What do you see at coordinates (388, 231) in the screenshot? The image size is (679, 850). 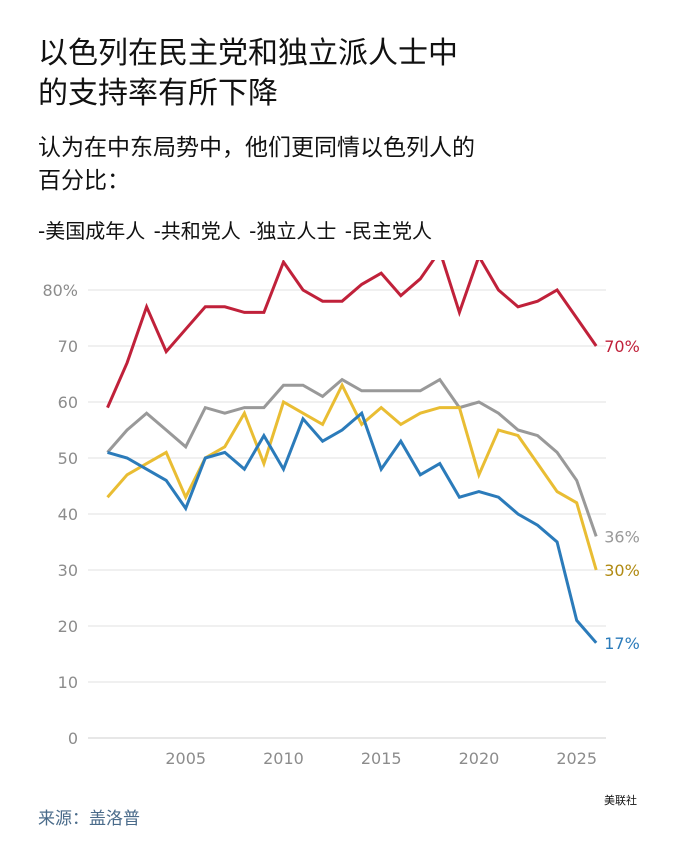 I see `legend-item-democrats: -民主党人` at bounding box center [388, 231].